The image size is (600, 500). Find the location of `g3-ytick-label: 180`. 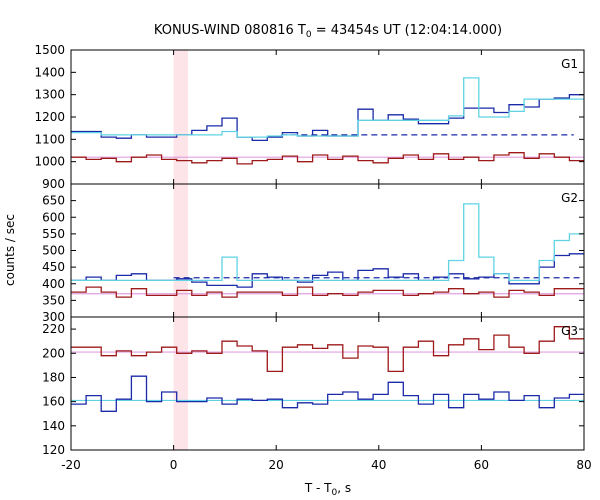

g3-ytick-label: 180 is located at coordinates (53, 377).